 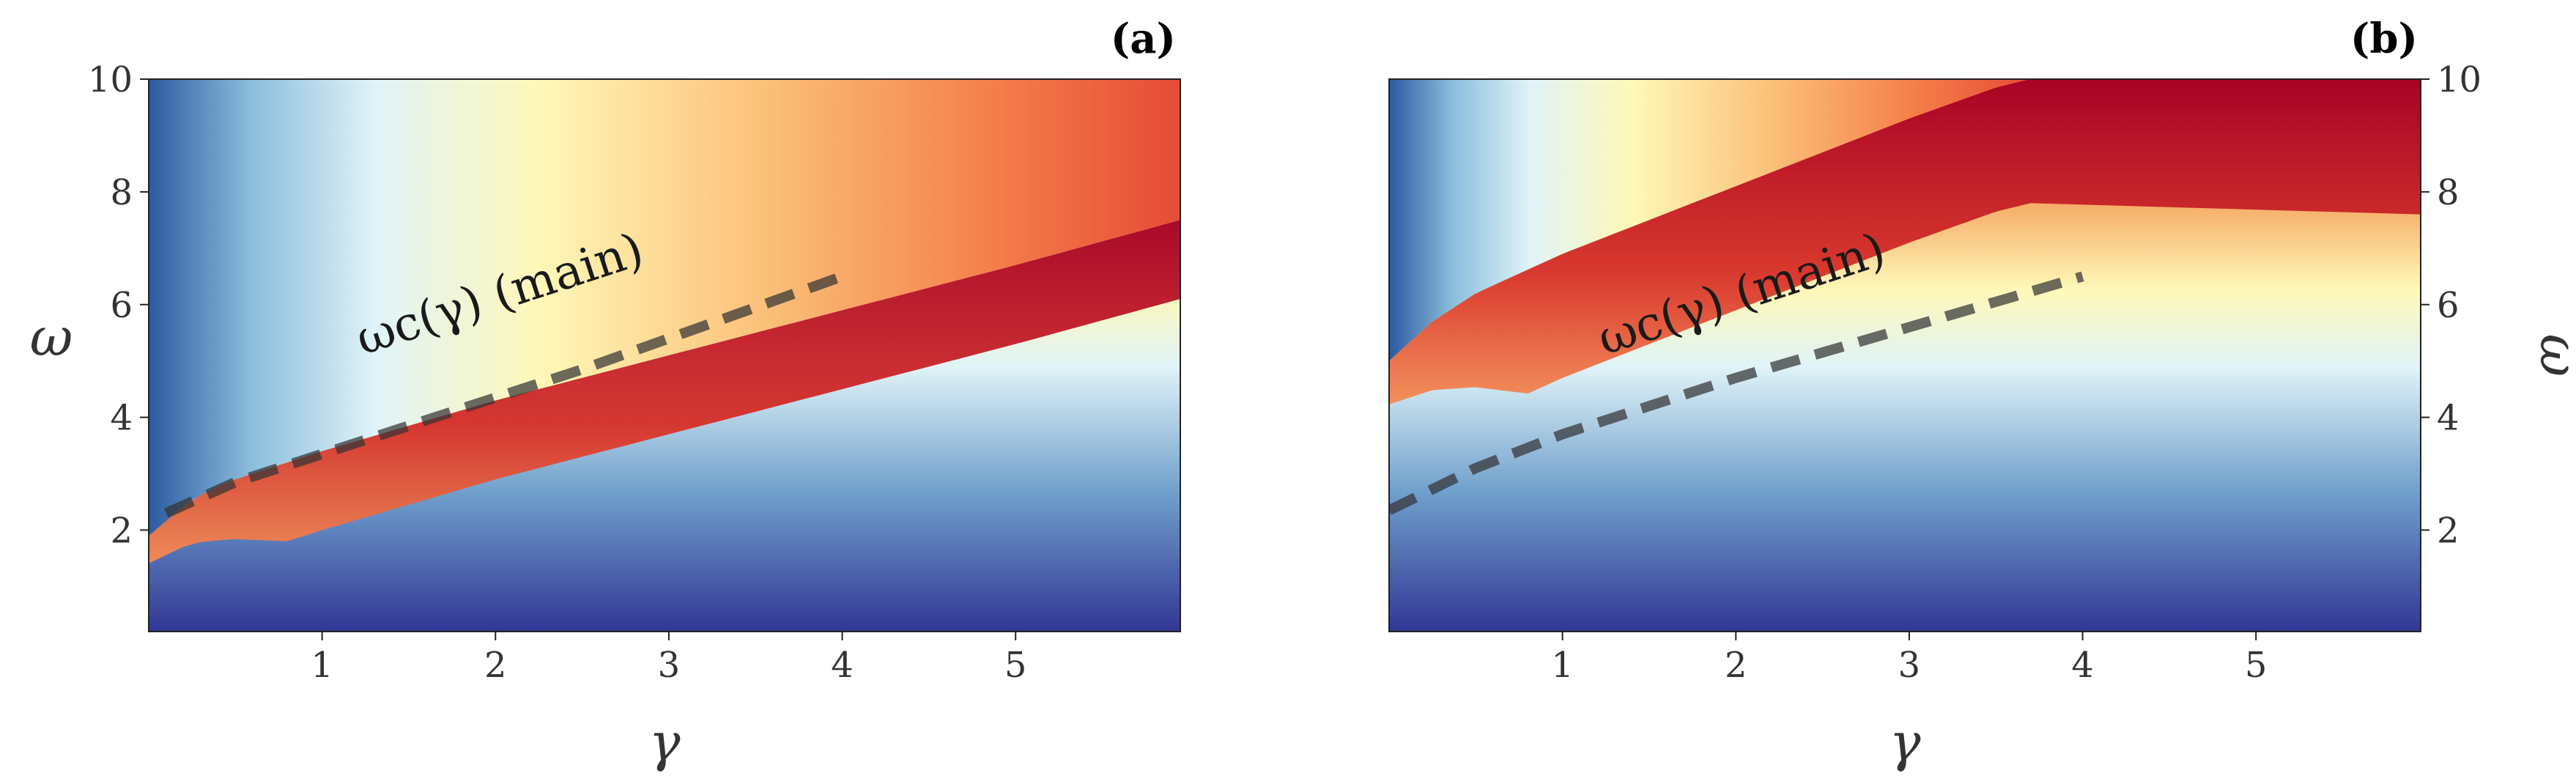 I want to click on heatmap-high-region, so click(x=1710, y=220).